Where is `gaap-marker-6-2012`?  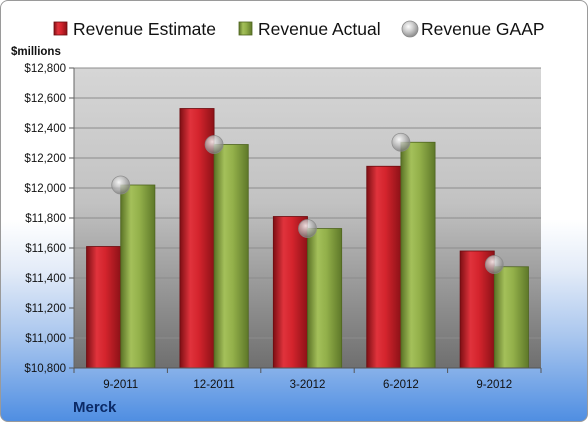
gaap-marker-6-2012 is located at coordinates (401, 142).